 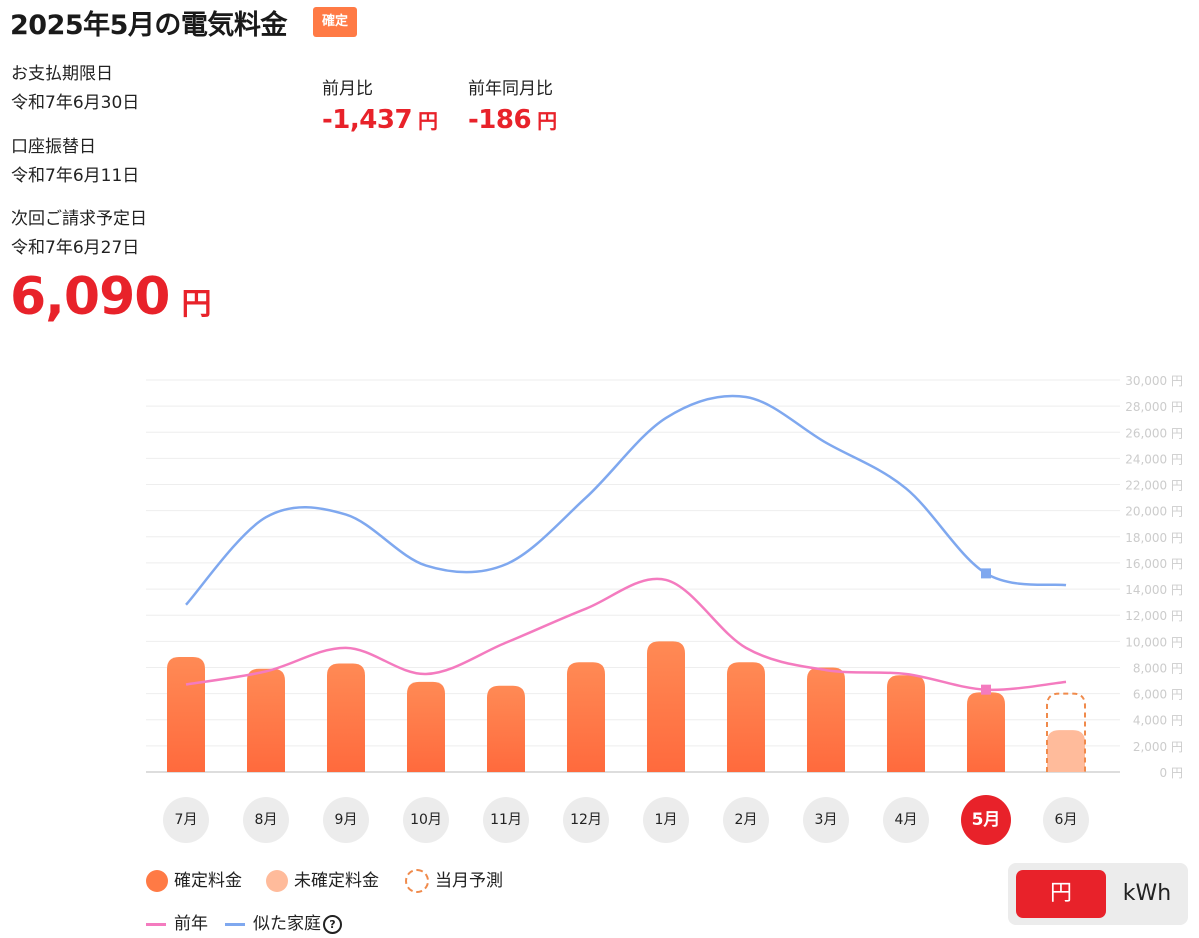 What do you see at coordinates (417, 881) in the screenshot?
I see `forecast-swatch` at bounding box center [417, 881].